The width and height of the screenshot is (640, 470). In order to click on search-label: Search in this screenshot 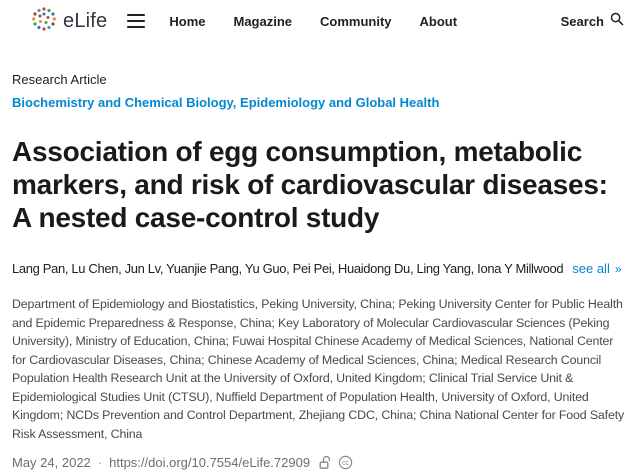, I will do `click(582, 21)`.